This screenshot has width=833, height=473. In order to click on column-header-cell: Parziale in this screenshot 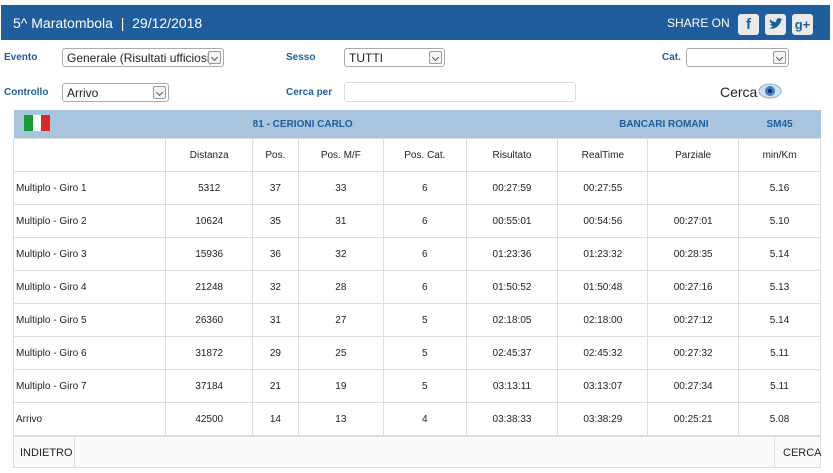, I will do `click(693, 155)`.